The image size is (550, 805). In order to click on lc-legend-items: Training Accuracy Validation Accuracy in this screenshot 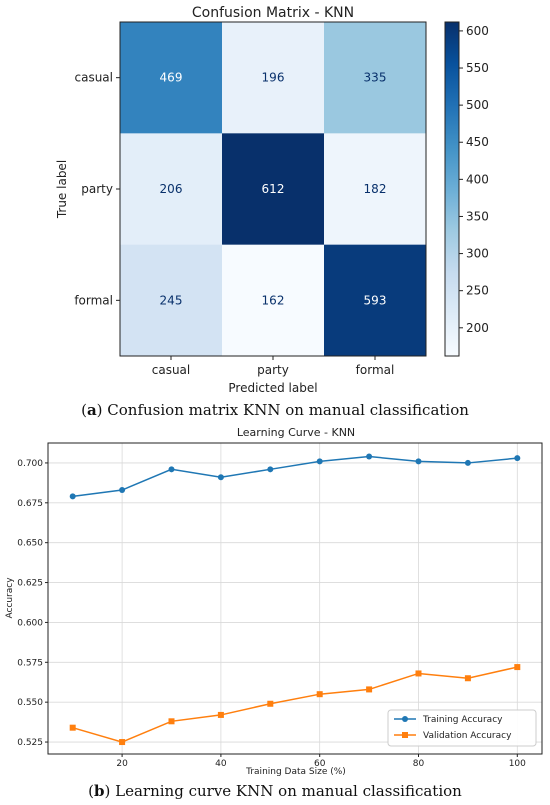, I will do `click(453, 728)`.